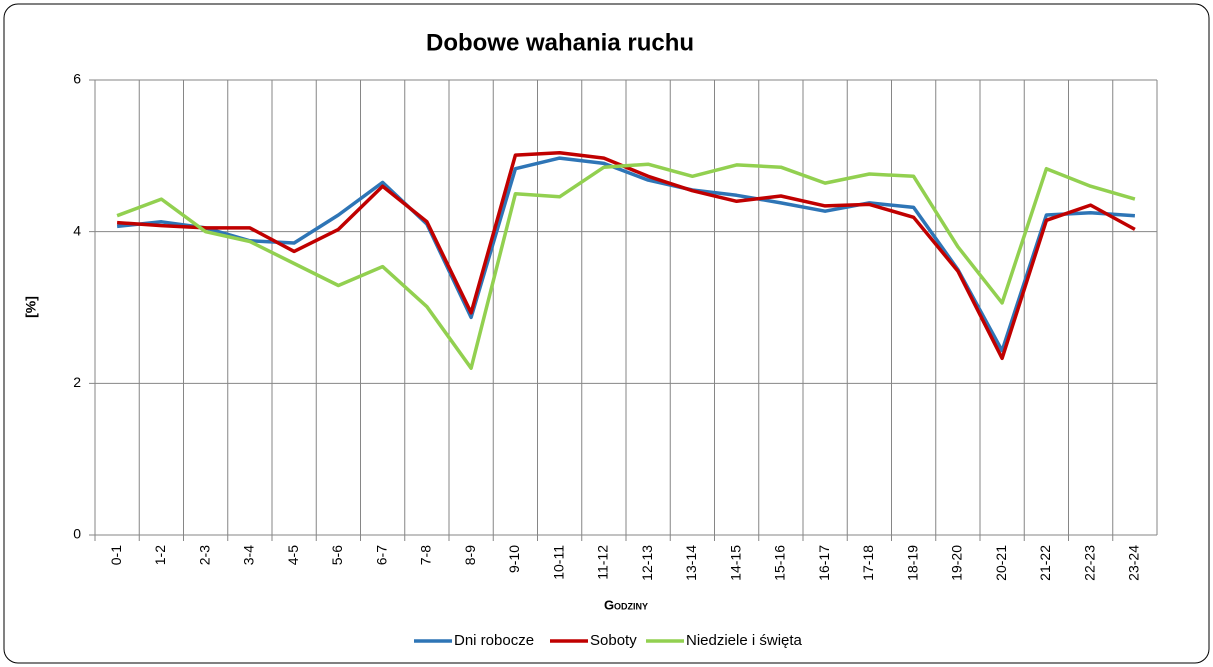 Image resolution: width=1213 pixels, height=667 pixels. Describe the element at coordinates (31, 307) in the screenshot. I see `y-axis-label: [%]` at that location.